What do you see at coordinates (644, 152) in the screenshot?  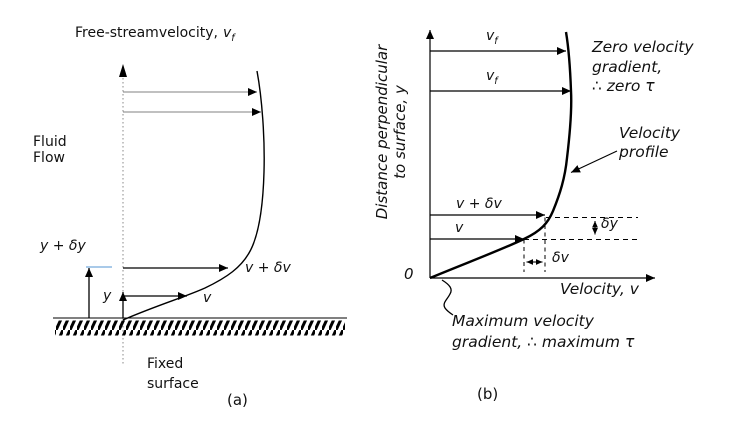 I see `b-velocity-profile-line2: profile` at bounding box center [644, 152].